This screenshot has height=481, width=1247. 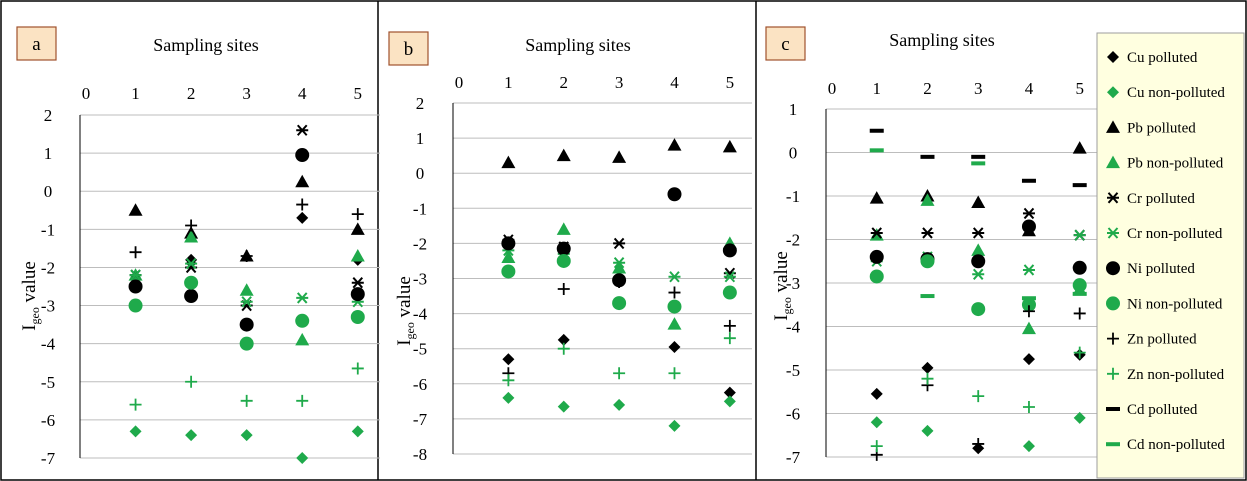 What do you see at coordinates (420, 279) in the screenshot?
I see `y-tick-label: -3` at bounding box center [420, 279].